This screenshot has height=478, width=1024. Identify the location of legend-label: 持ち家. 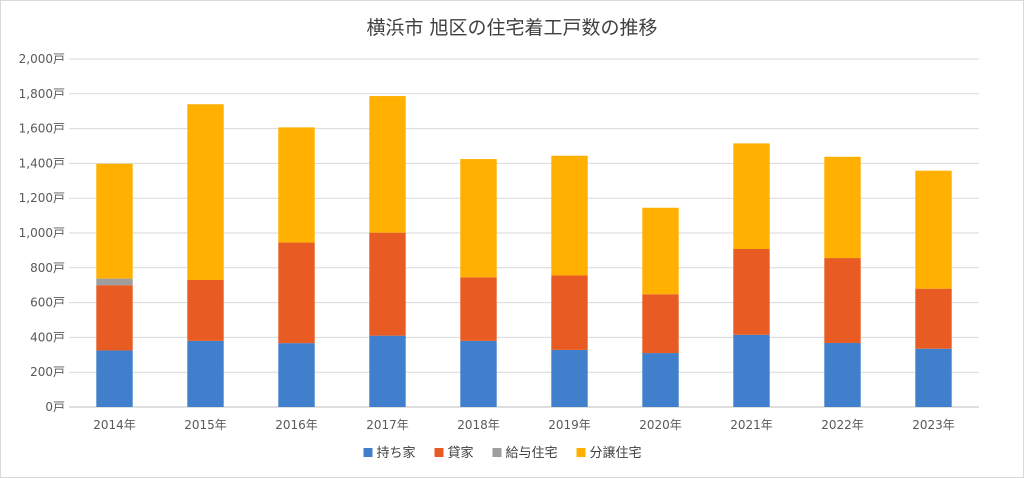
(396, 453).